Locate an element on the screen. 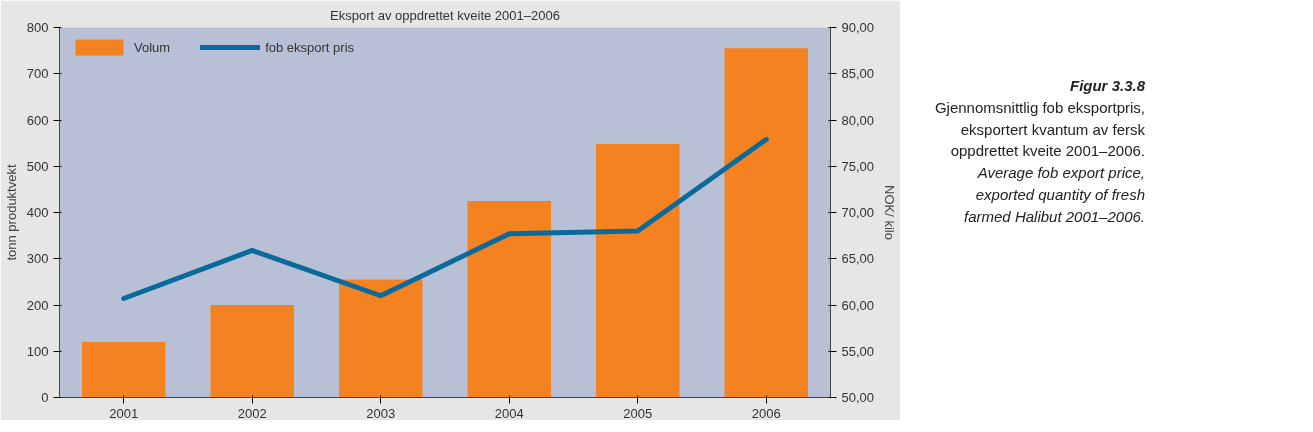  text: Average fob export price, exported quantity of fresh farmed Halibut 2001–2006. is located at coordinates (1054, 195).